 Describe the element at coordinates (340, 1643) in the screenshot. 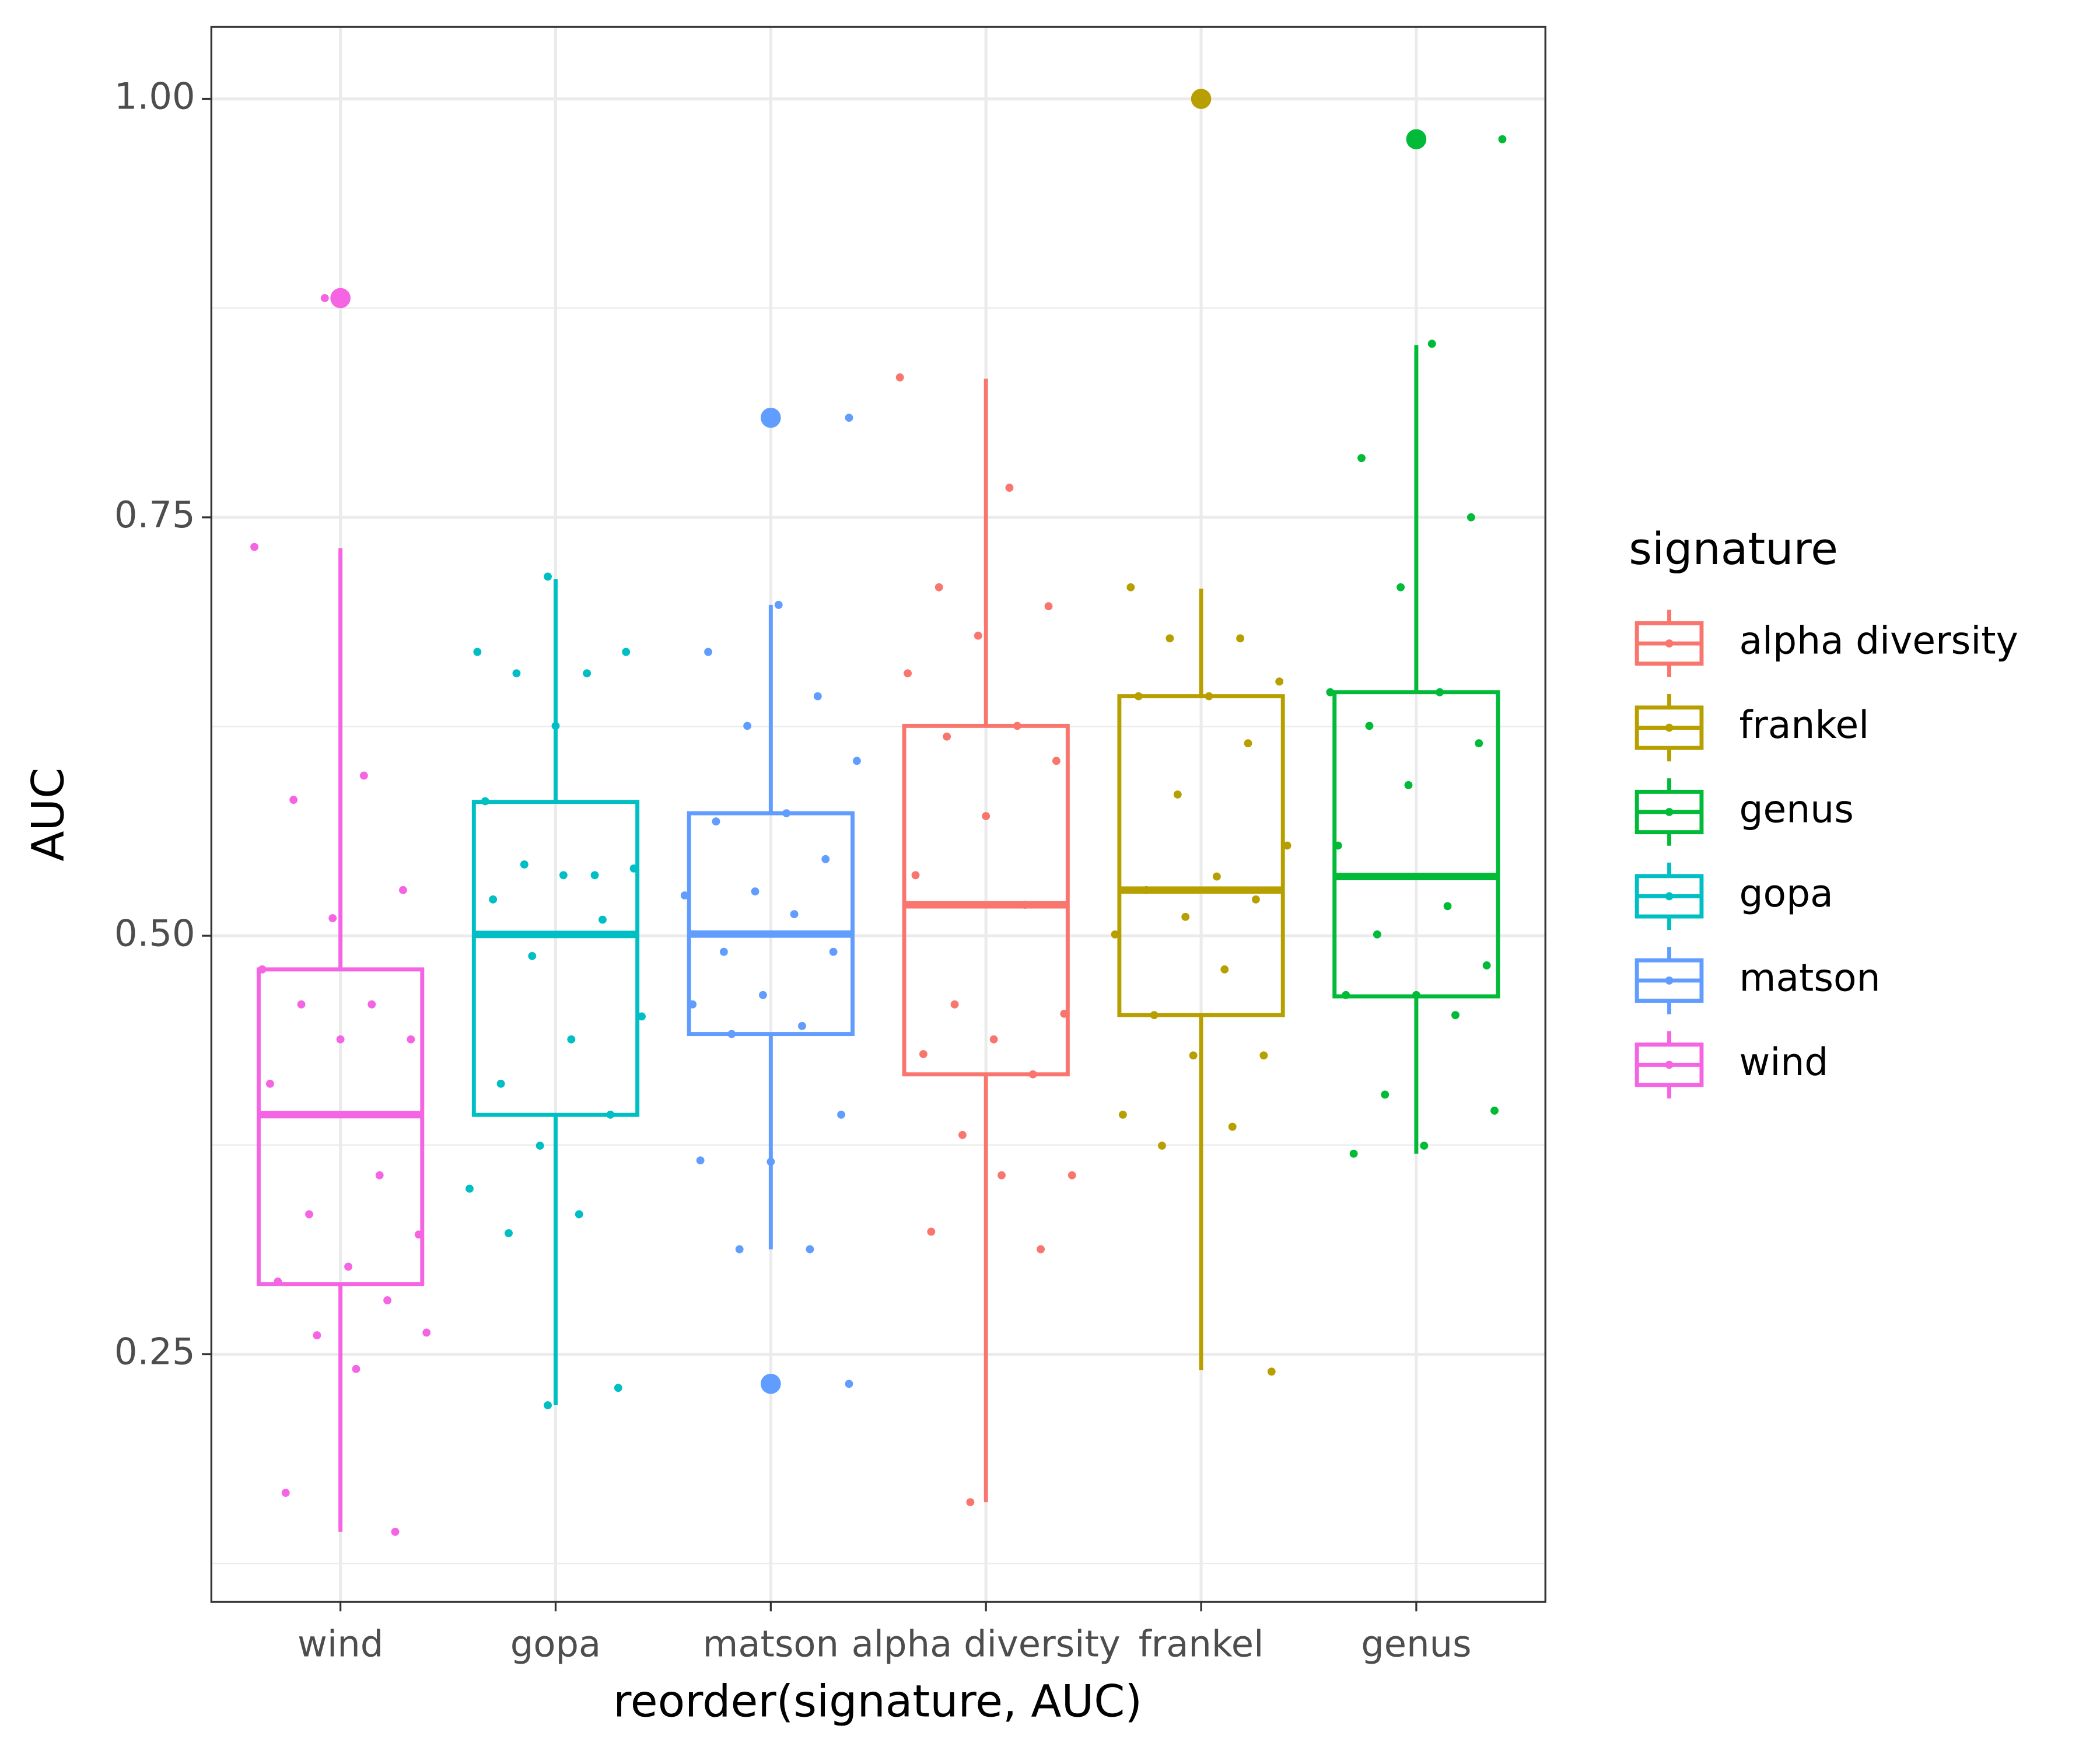

I see `x-tick-label: wind` at that location.